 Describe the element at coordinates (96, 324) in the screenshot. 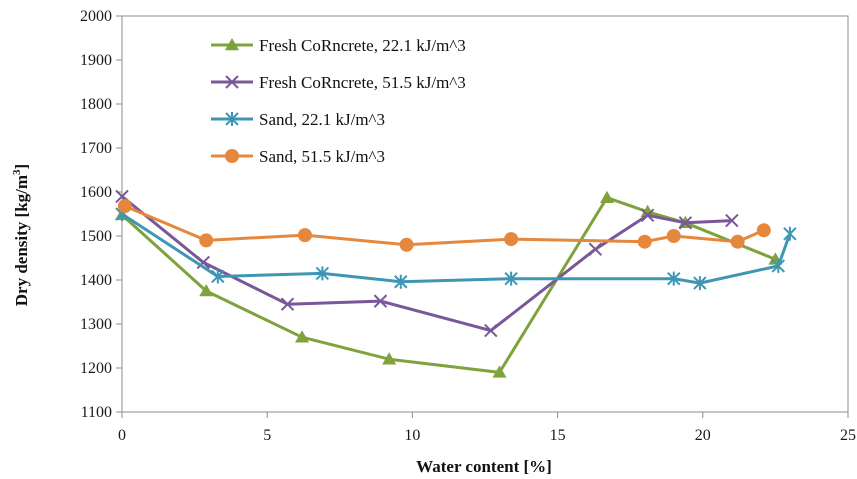

I see `y-tick-label: 1300` at that location.